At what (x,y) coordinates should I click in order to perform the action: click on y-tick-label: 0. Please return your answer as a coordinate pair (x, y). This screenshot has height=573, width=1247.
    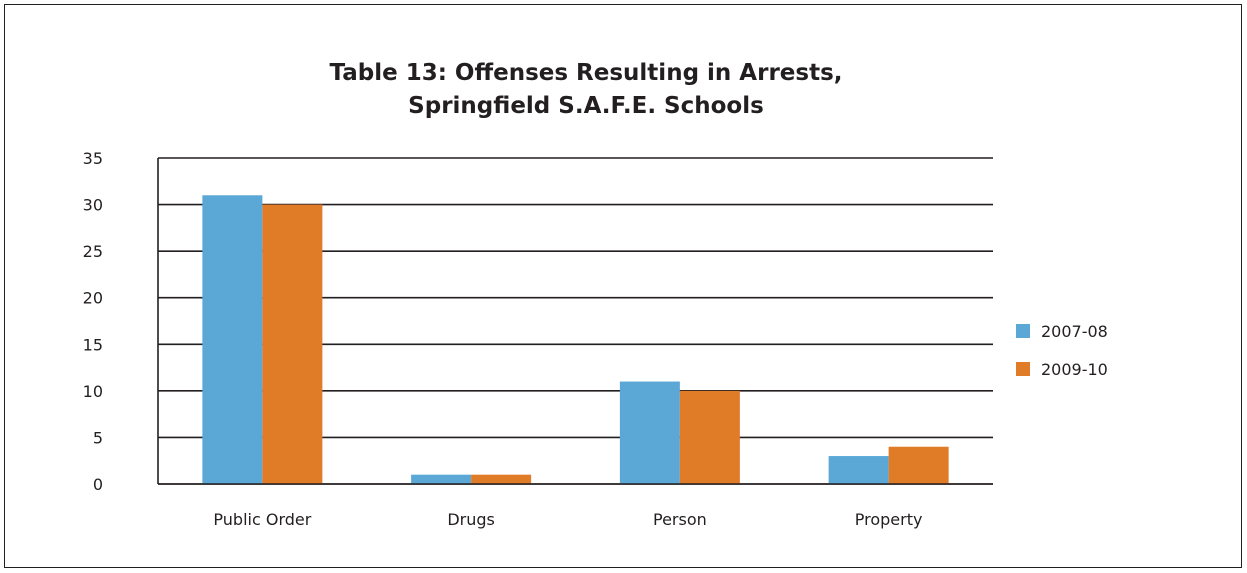
    Looking at the image, I should click on (98, 484).